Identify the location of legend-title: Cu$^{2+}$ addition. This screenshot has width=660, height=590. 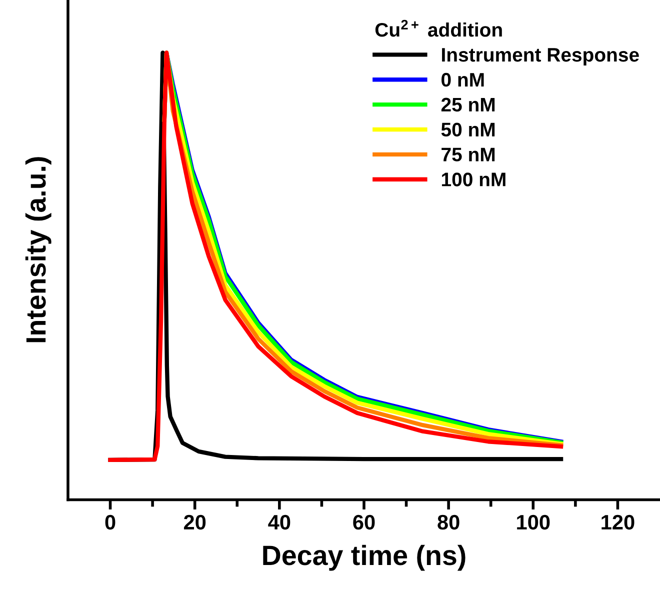
(438, 28).